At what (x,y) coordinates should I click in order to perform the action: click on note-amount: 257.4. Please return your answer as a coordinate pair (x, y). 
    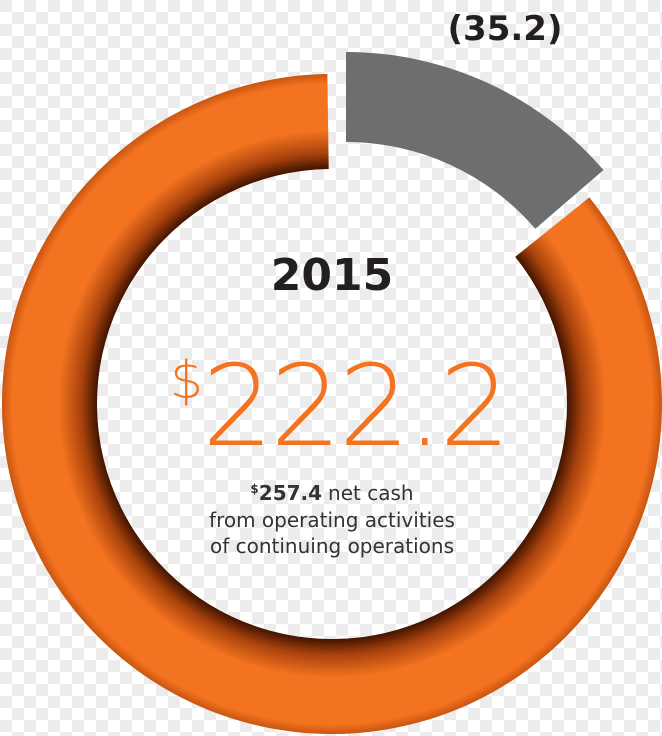
    Looking at the image, I should click on (290, 493).